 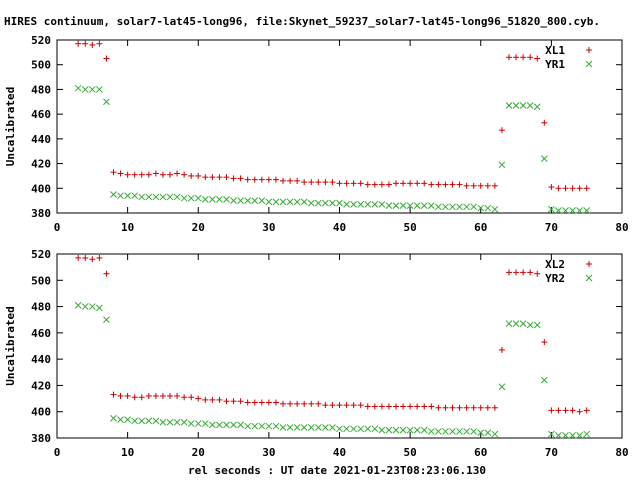 What do you see at coordinates (41, 254) in the screenshot?
I see `y-tick-label: 520` at bounding box center [41, 254].